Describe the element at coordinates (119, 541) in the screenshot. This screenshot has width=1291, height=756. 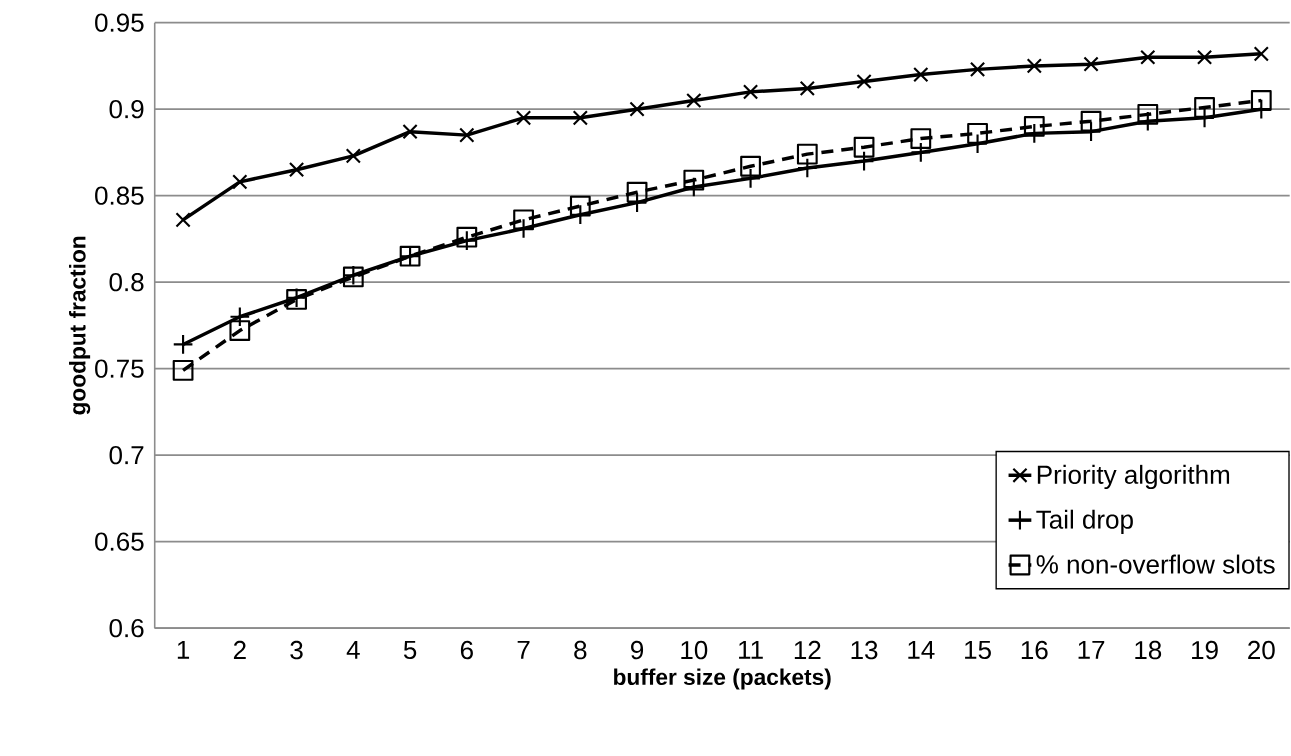
I see `y-tick-label: 0.65` at that location.